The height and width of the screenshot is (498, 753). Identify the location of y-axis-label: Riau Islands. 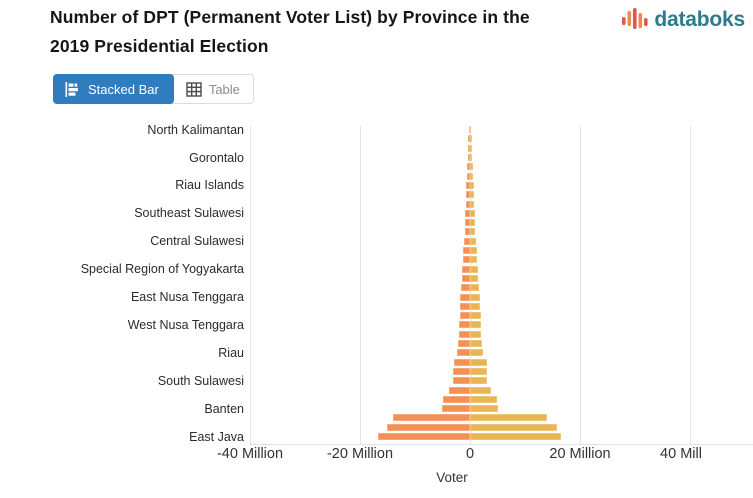
(209, 185).